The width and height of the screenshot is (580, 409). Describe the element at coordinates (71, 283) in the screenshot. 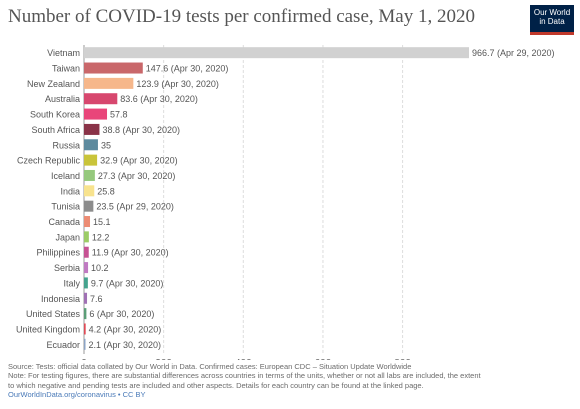

I see `category-label: Italy` at that location.